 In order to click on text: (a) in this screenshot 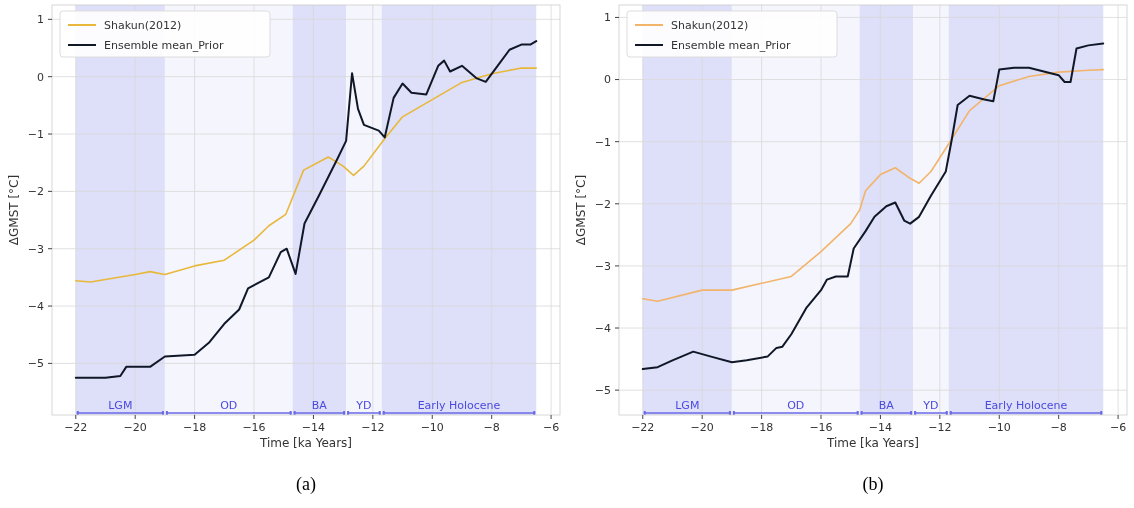, I will do `click(306, 484)`.